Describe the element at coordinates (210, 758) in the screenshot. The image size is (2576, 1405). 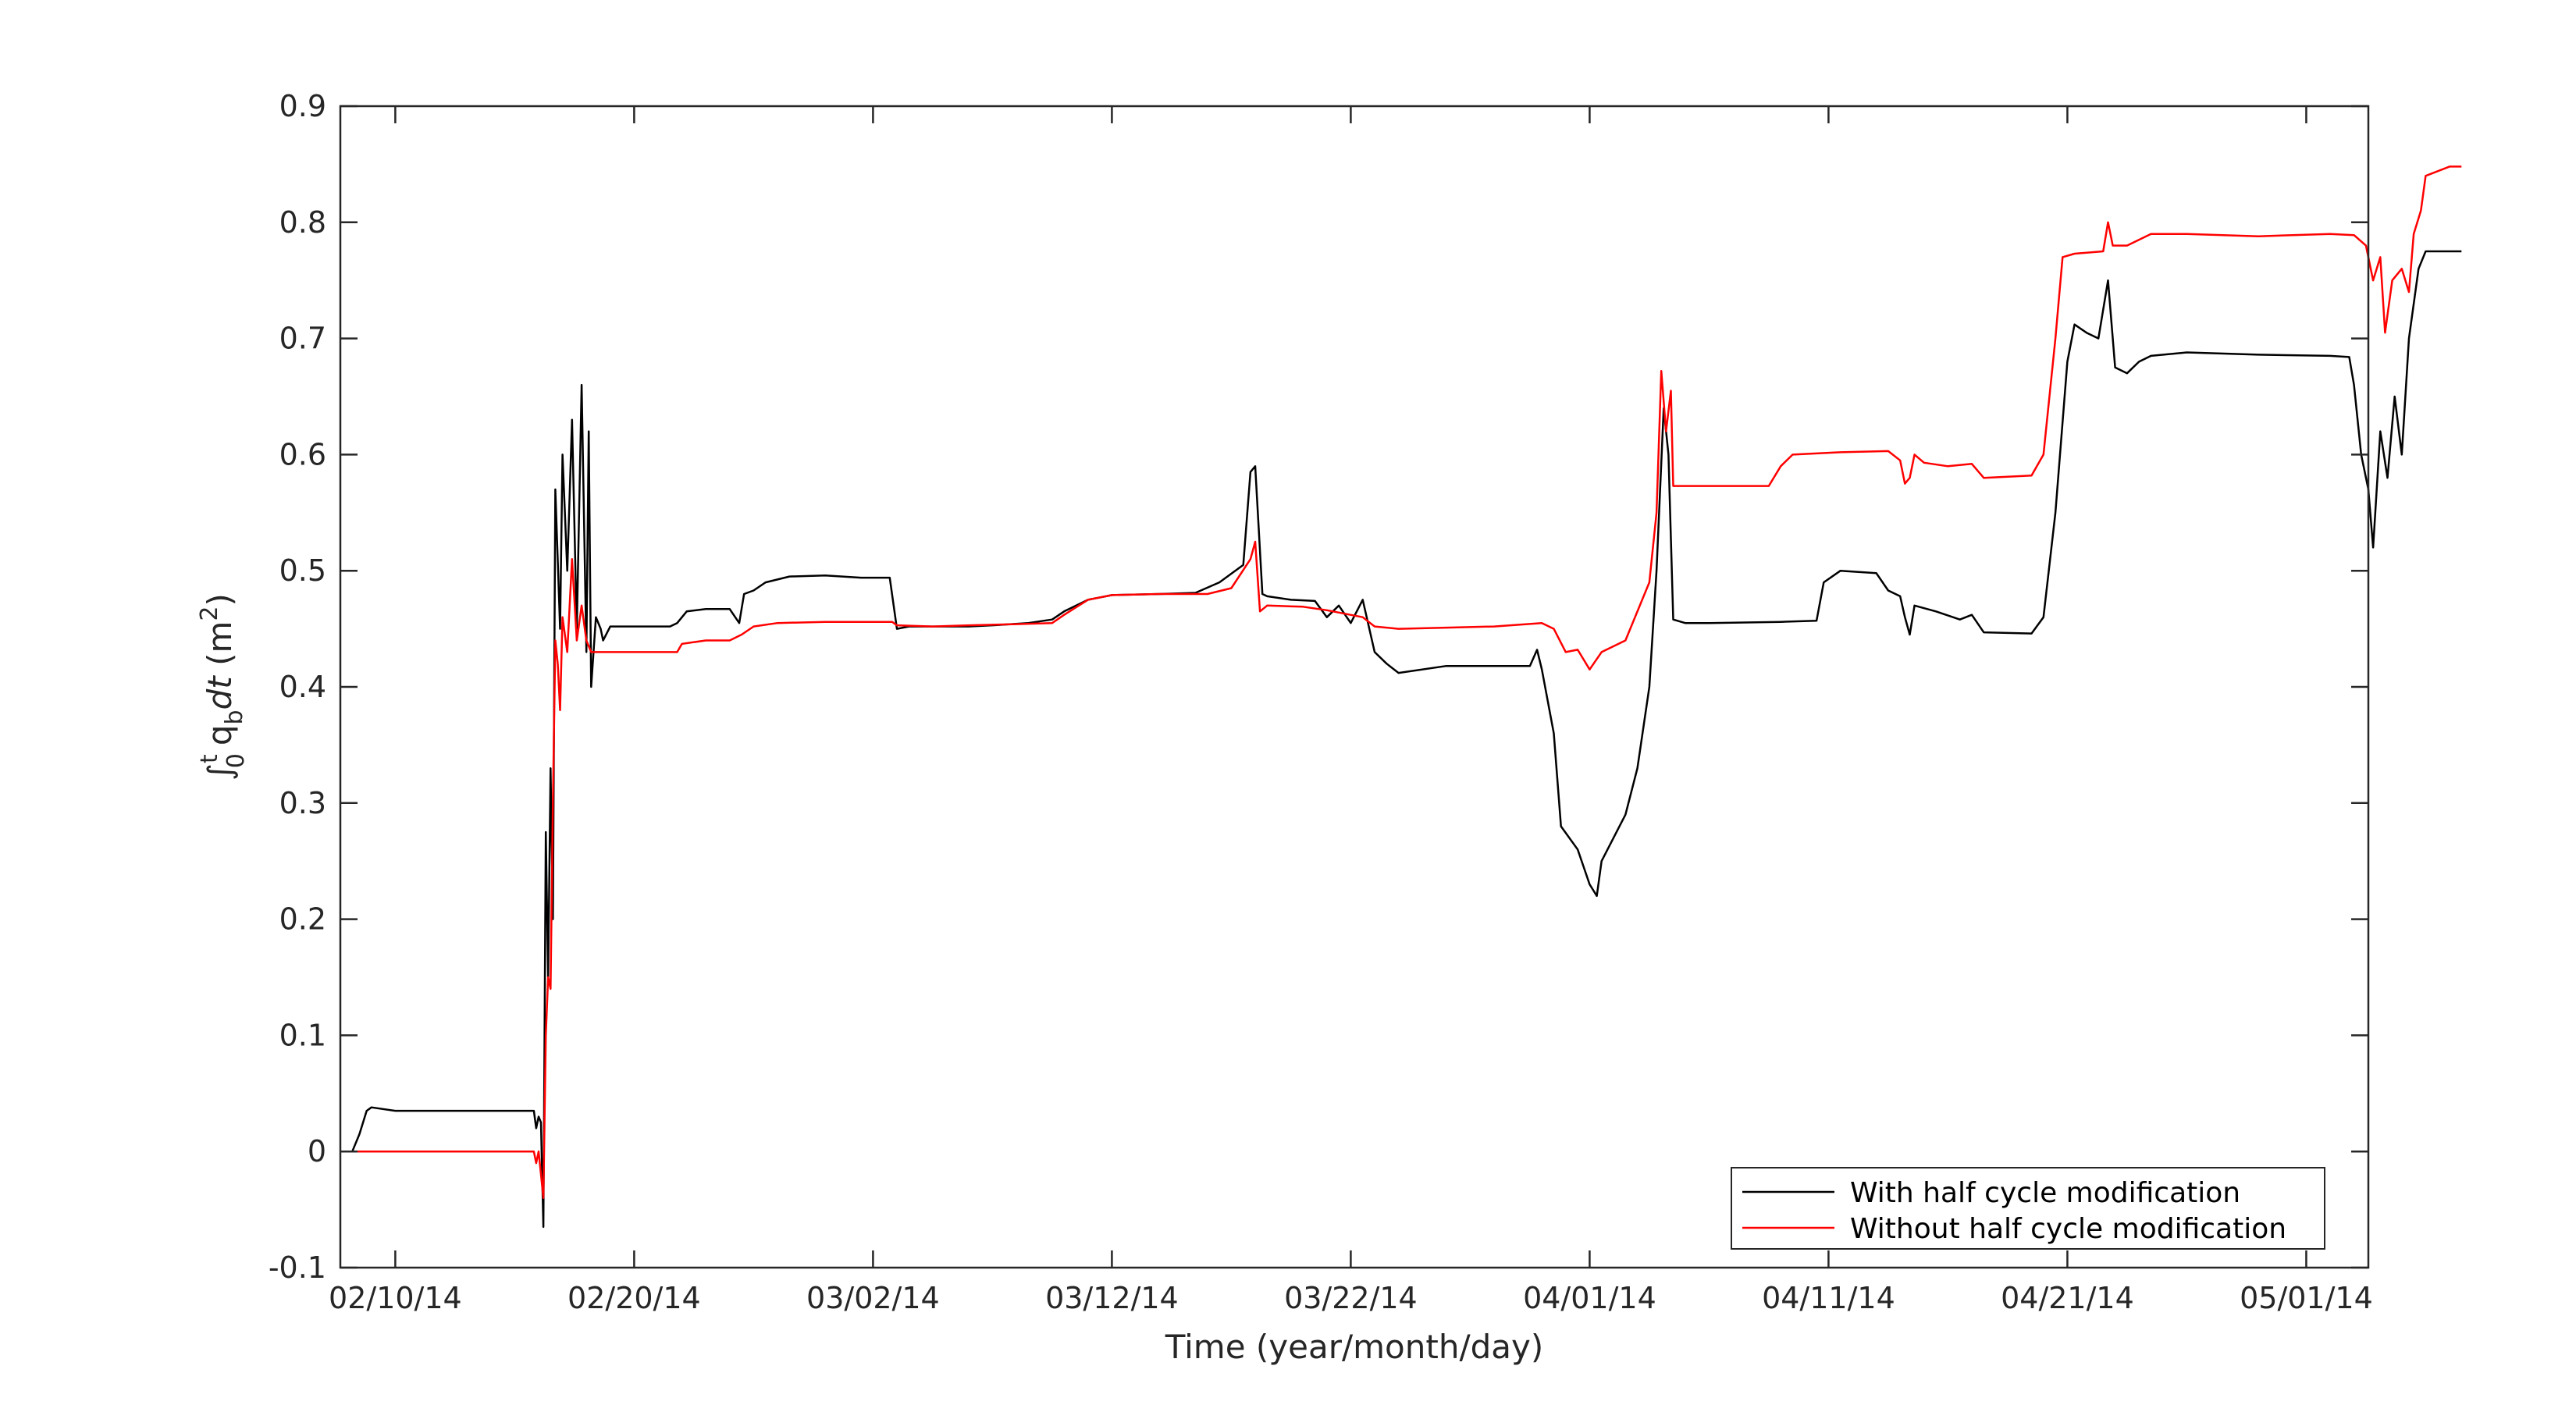
I see `y-axis-title-upper-limit: t` at that location.